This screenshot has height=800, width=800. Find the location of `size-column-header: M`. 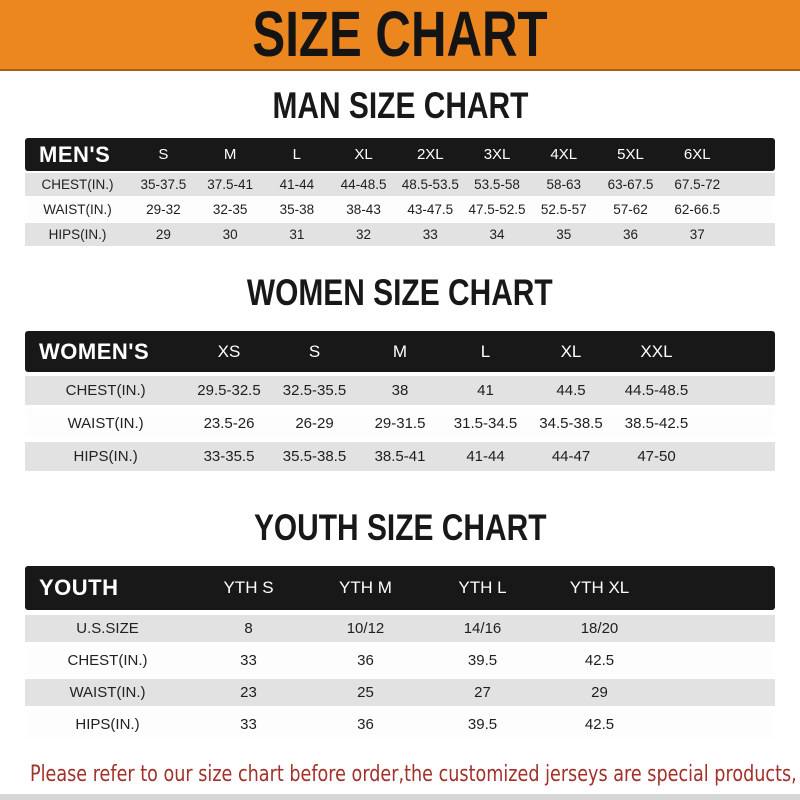

size-column-header: M is located at coordinates (230, 154).